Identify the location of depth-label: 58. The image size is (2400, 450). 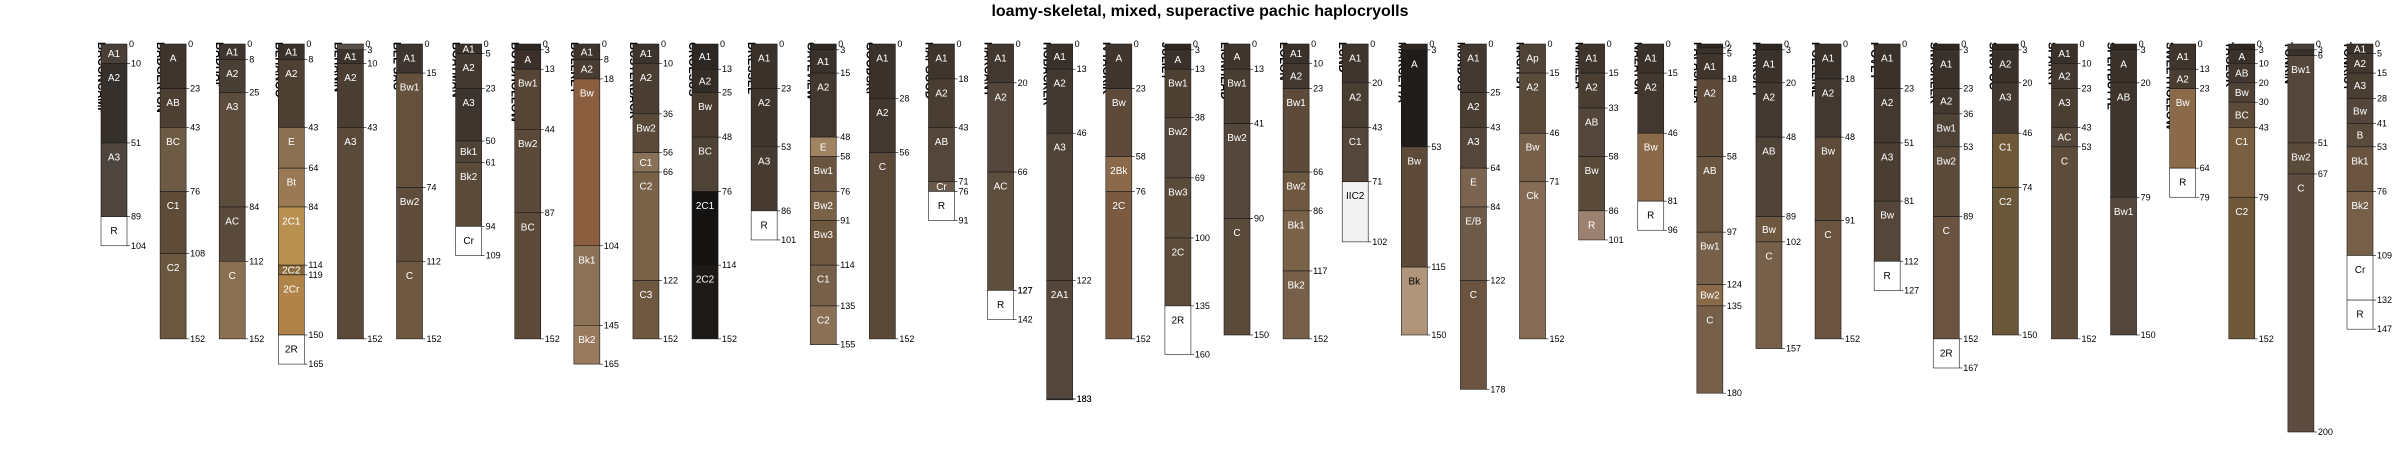
(1141, 157).